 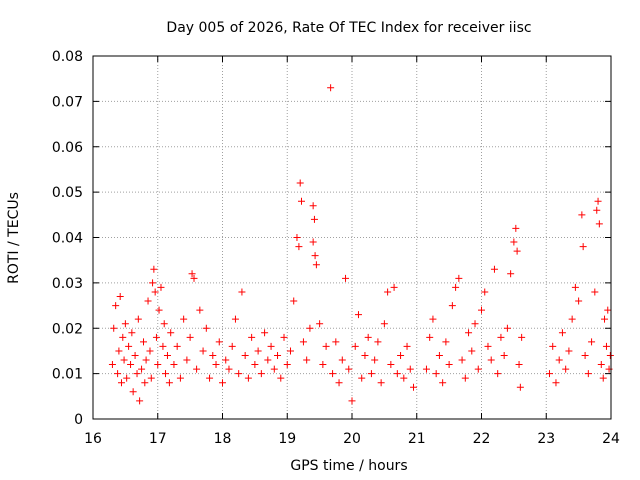 I want to click on x-tick-label: 22, so click(x=482, y=439).